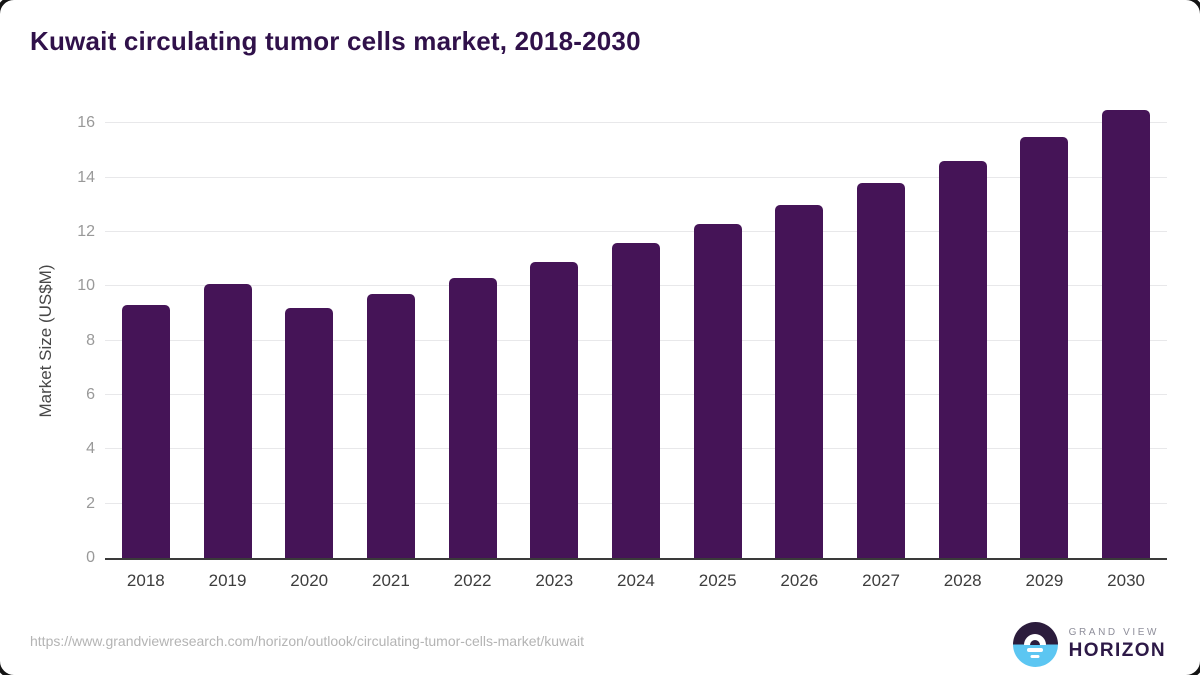 The height and width of the screenshot is (675, 1200). Describe the element at coordinates (47, 331) in the screenshot. I see `y-axis-tick-labels: 0 2 4 6 8 10 12 14 16` at that location.